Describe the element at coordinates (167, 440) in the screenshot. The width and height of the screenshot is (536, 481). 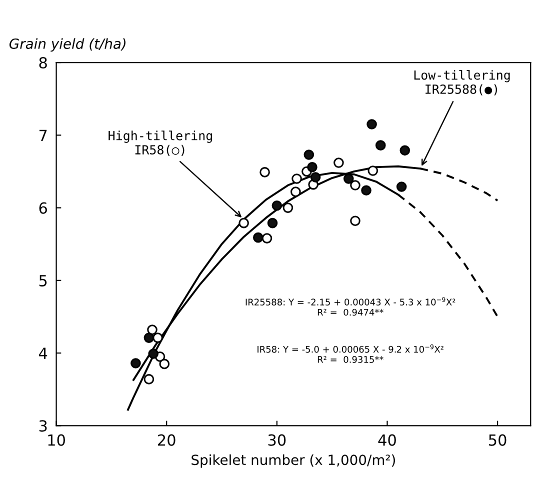
I see `x-tick-label: 20` at that location.